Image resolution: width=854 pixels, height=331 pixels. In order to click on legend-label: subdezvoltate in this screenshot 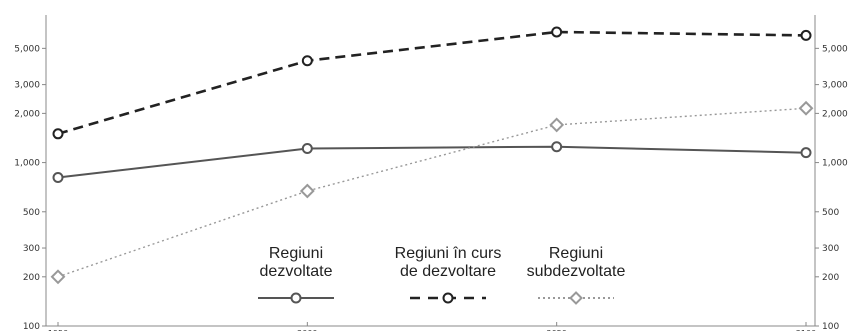, I will do `click(576, 271)`.